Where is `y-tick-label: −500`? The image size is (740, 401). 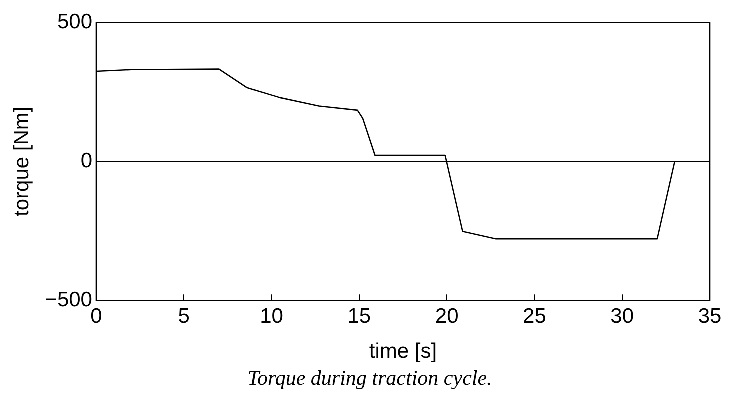
y-tick-label: −500 is located at coordinates (68, 300).